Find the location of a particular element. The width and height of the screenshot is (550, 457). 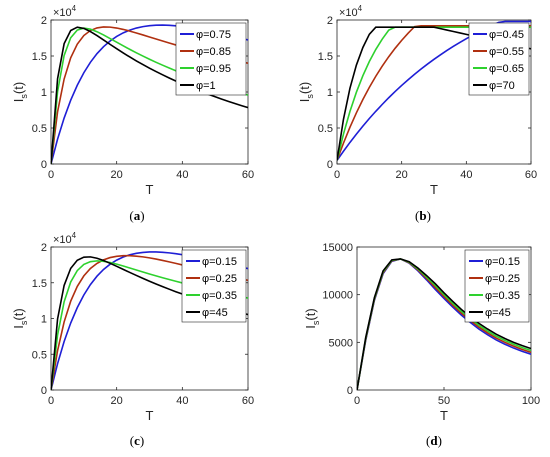

panel-caption-letter: c is located at coordinates (137, 440).